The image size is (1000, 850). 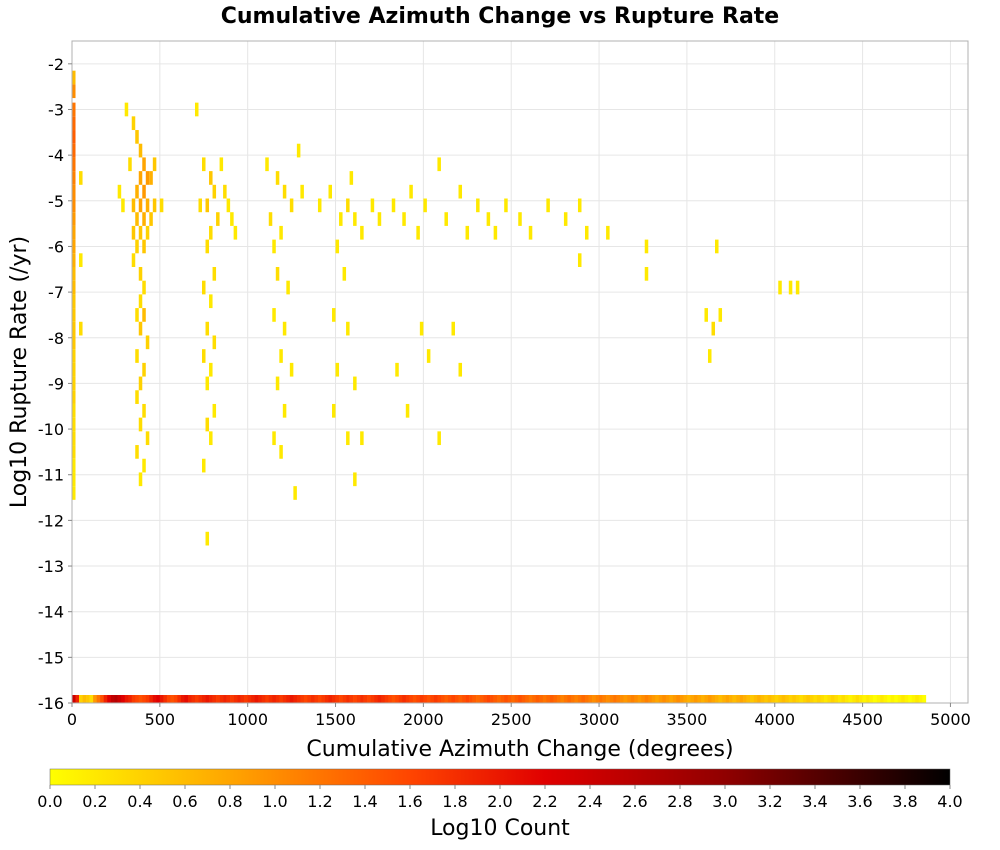 I want to click on x-tick-label: 3500, so click(x=687, y=719).